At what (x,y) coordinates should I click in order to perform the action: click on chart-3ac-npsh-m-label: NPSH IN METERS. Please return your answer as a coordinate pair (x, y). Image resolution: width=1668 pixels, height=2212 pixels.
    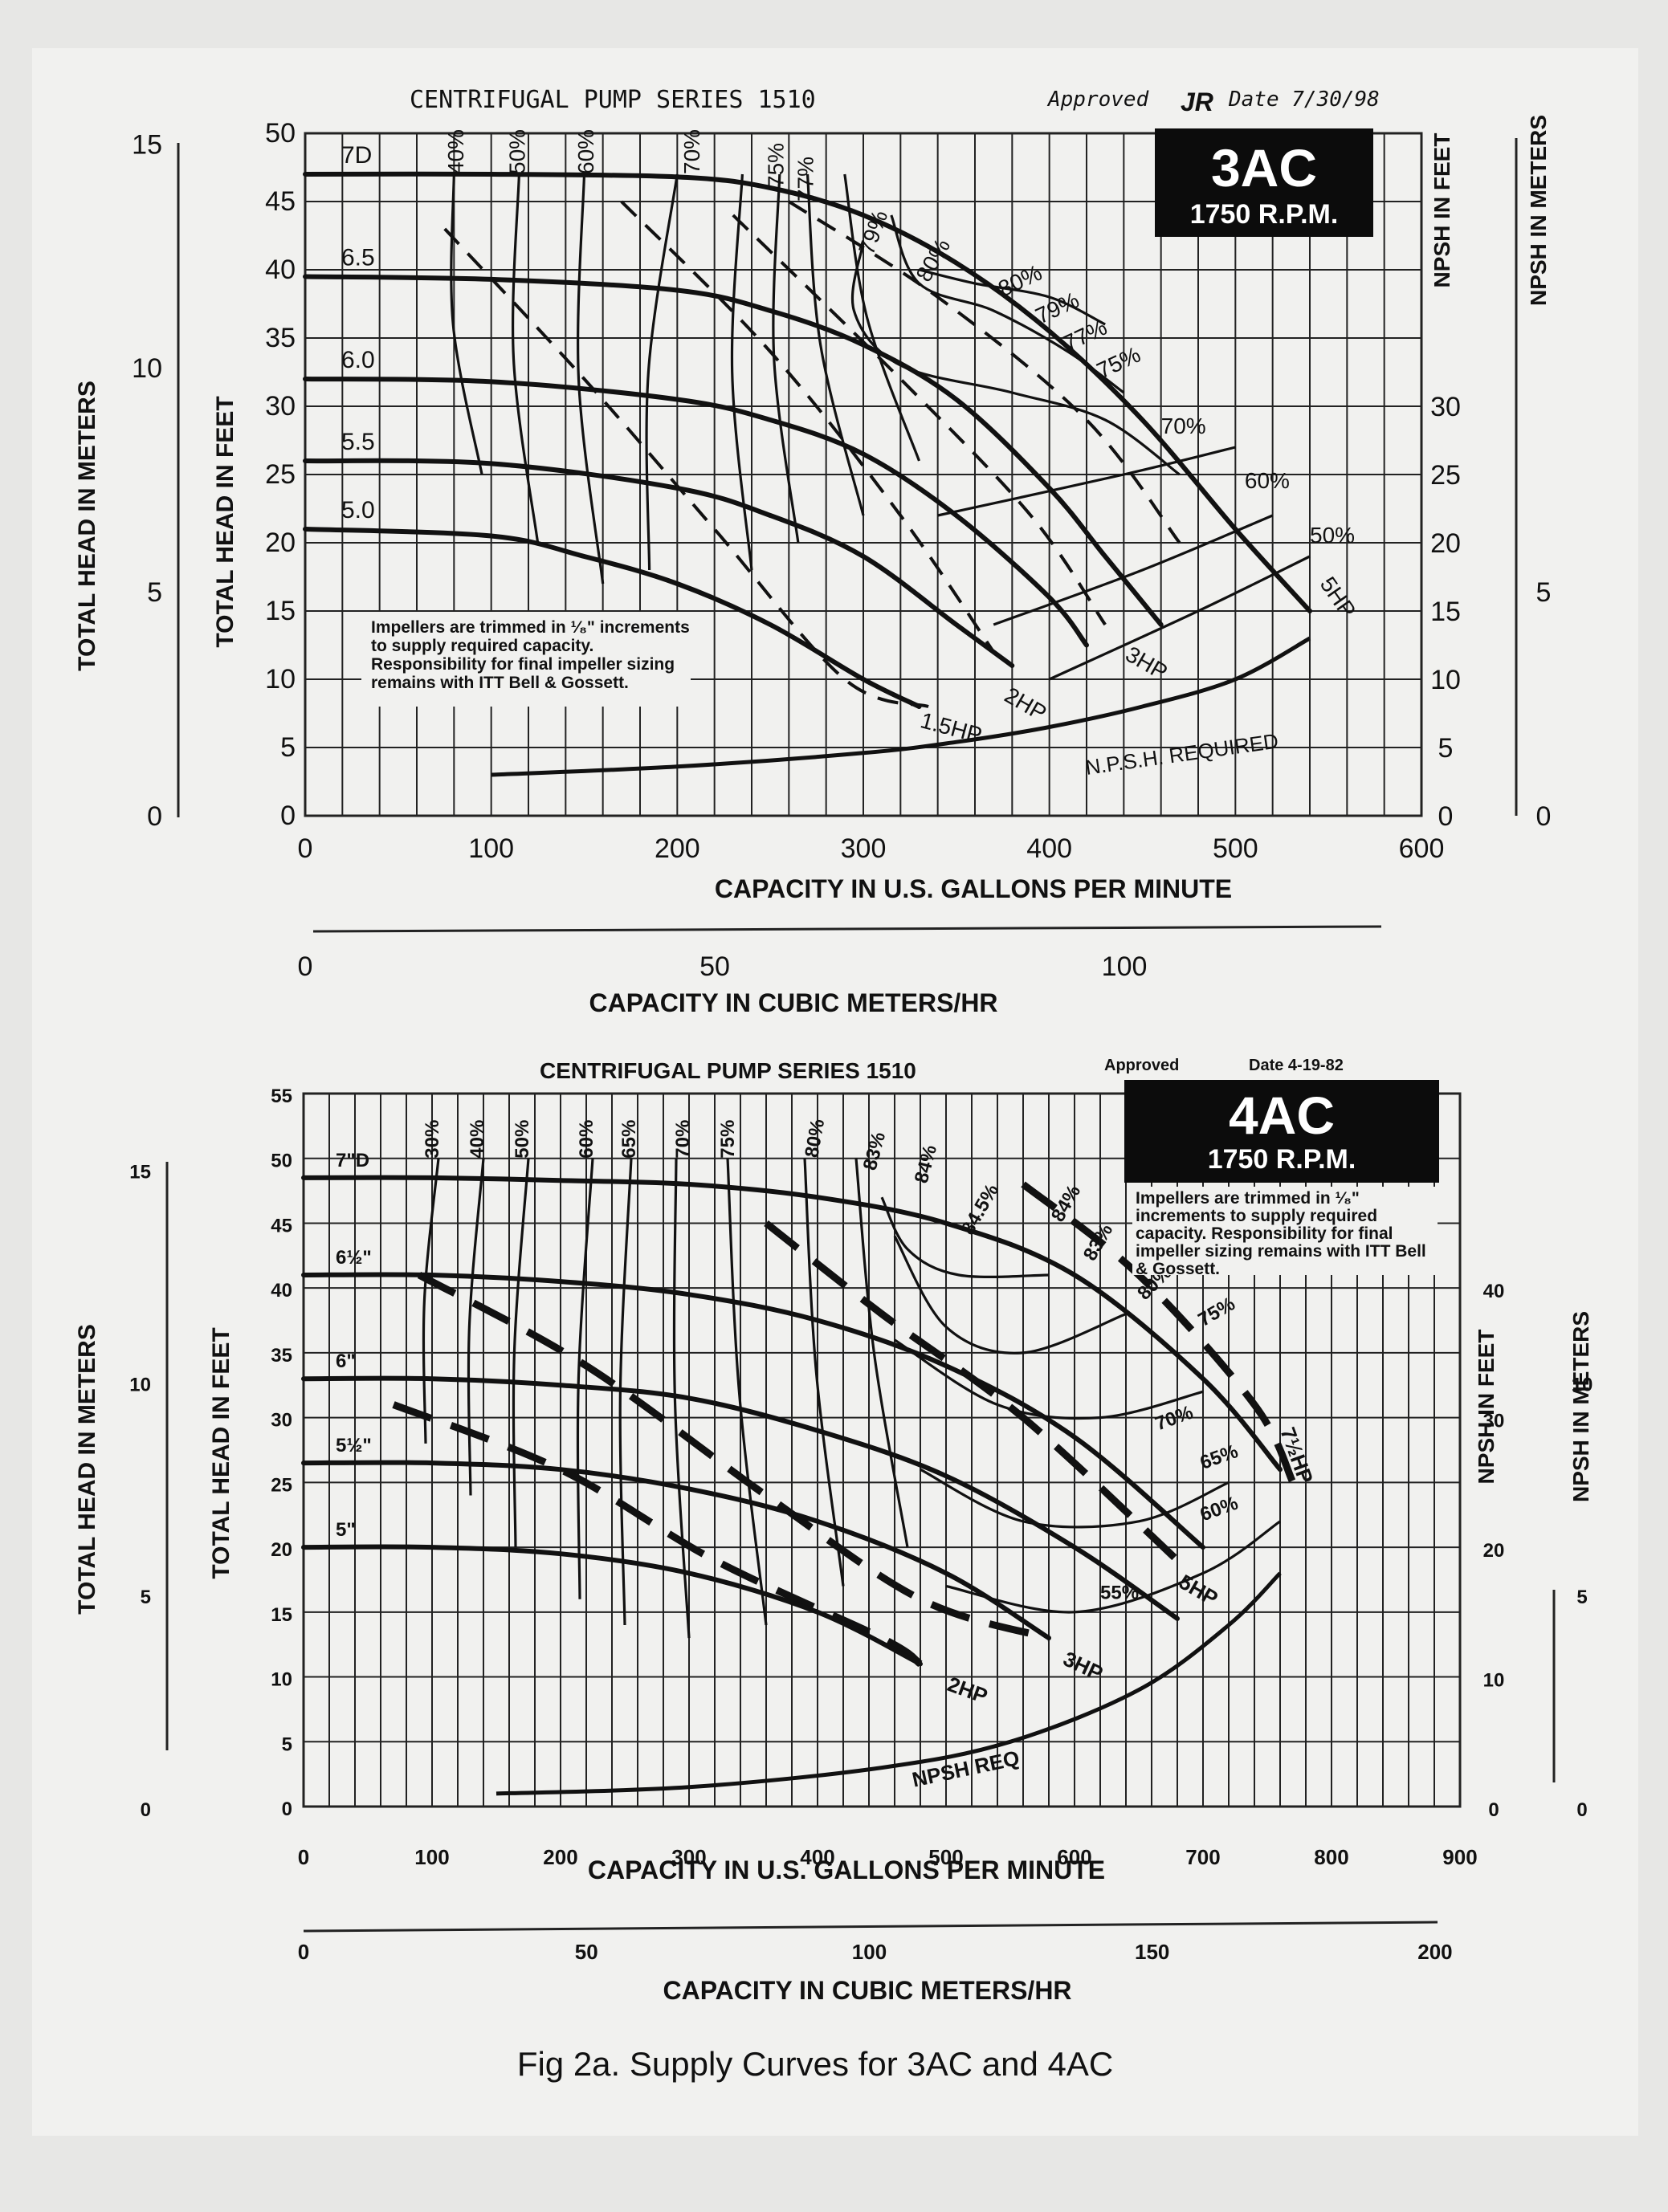
    Looking at the image, I should click on (1538, 211).